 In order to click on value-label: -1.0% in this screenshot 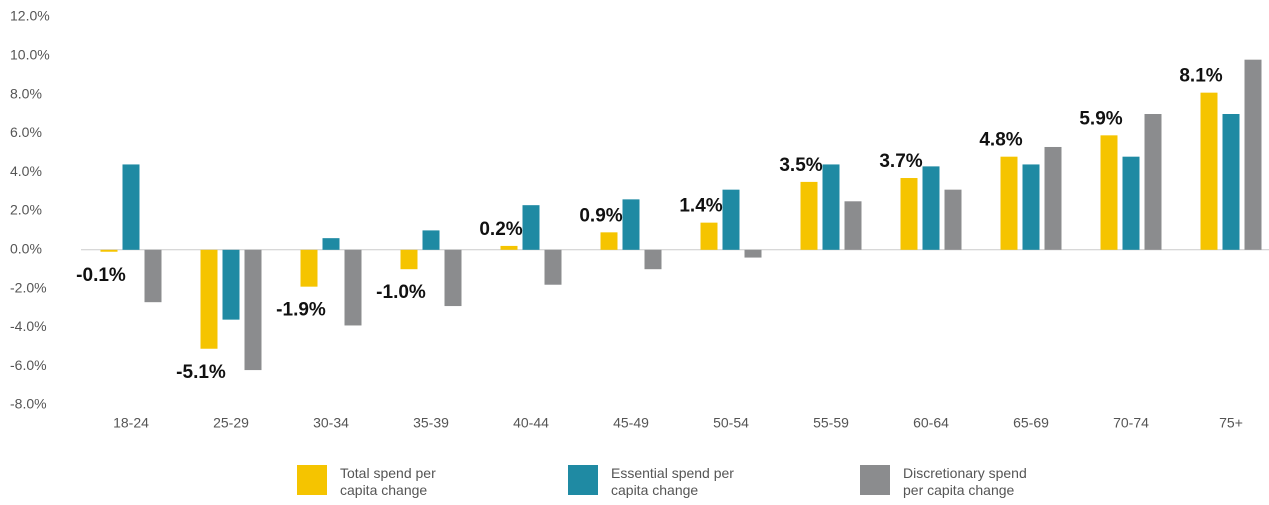, I will do `click(401, 292)`.